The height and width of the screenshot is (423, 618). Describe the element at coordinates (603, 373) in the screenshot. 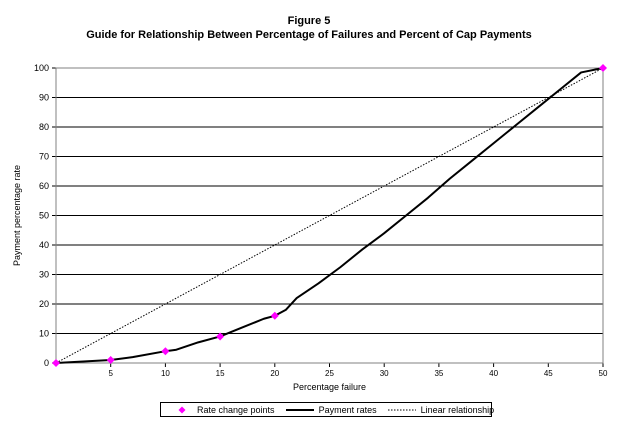

I see `x-tick-label: 50` at that location.